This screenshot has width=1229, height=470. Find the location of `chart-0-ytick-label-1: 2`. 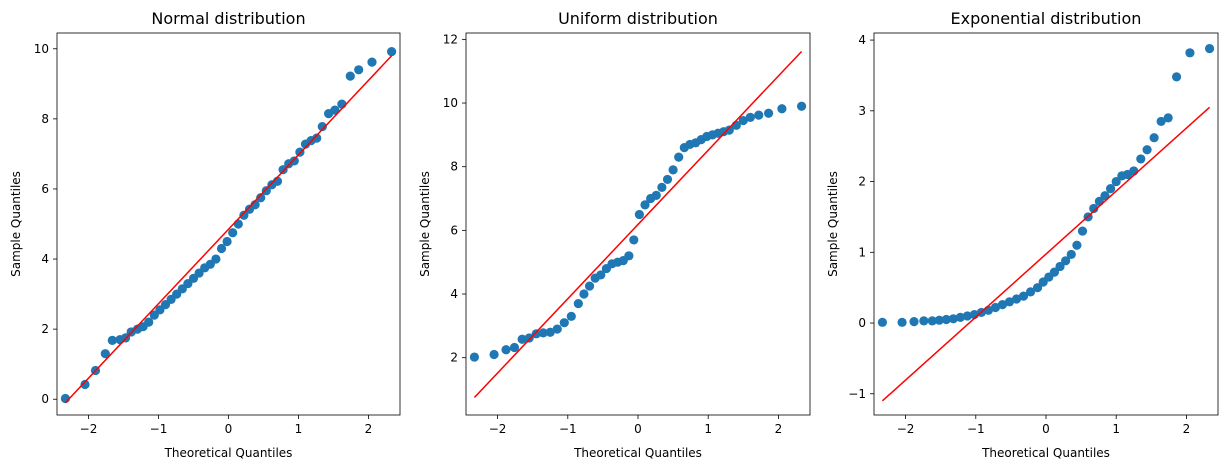

chart-0-ytick-label-1: 2 is located at coordinates (45, 329).